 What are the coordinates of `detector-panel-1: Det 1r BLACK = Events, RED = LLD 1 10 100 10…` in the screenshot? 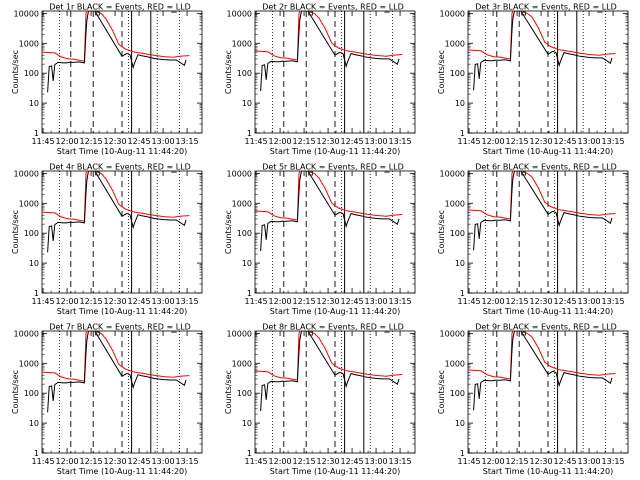 It's located at (107, 79).